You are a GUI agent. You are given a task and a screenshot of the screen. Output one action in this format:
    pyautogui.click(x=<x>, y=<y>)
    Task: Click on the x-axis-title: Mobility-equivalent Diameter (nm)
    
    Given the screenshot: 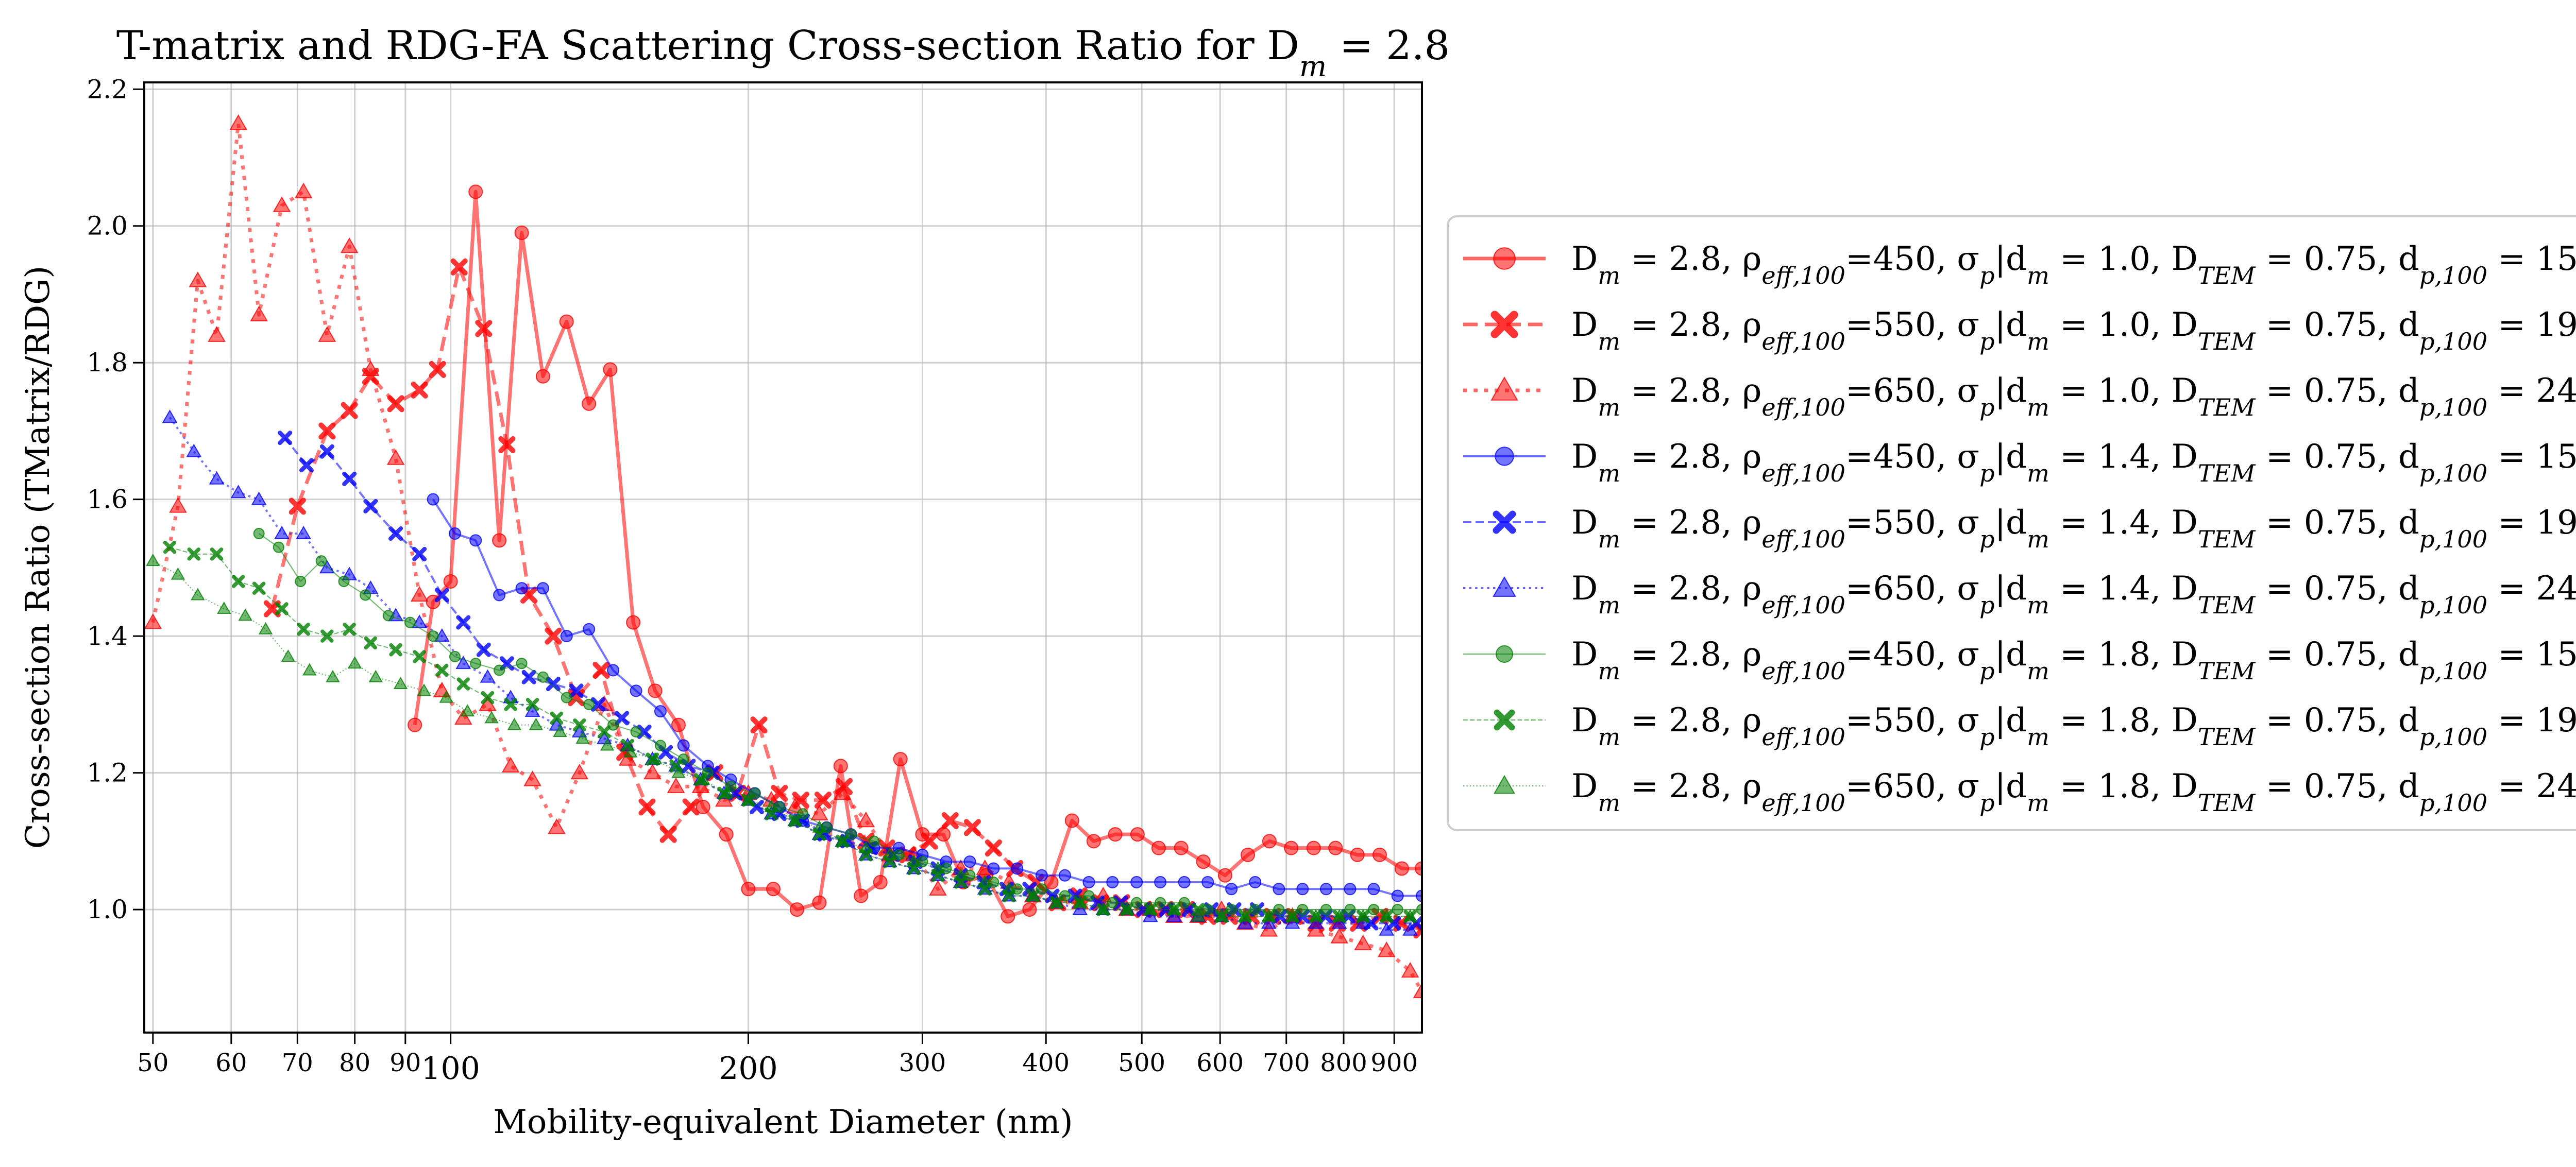 What is the action you would take?
    pyautogui.click(x=783, y=1122)
    